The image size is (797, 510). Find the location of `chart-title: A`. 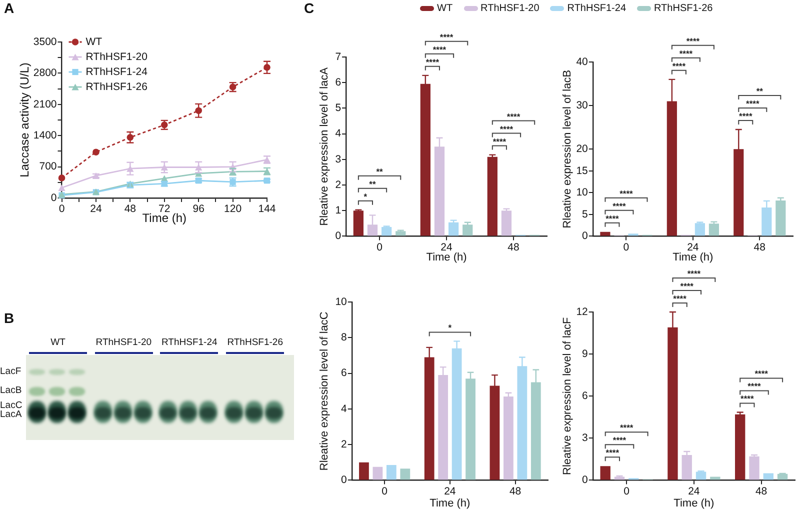

chart-title: A is located at coordinates (9, 8).